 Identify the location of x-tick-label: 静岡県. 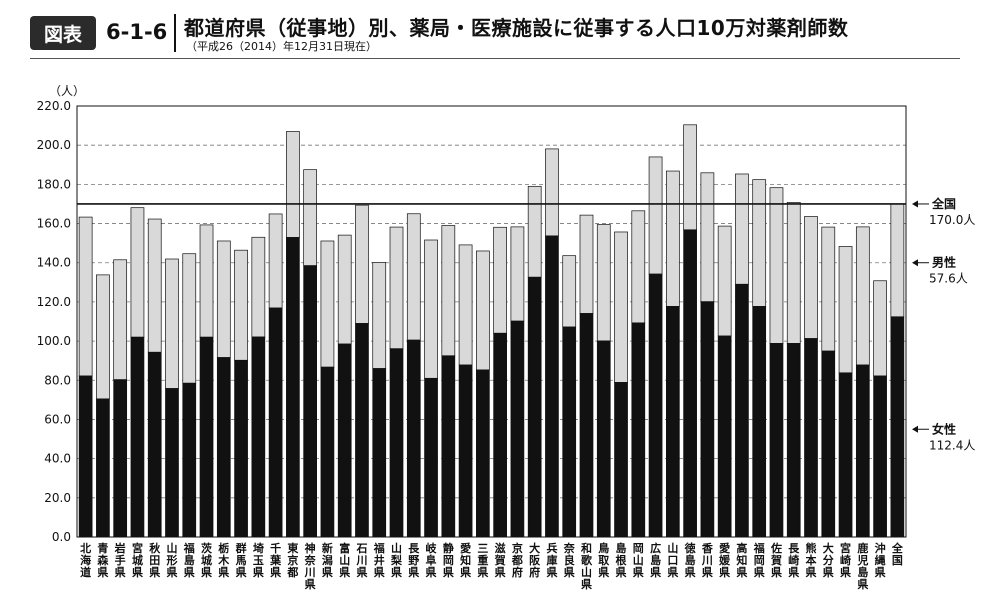
(448, 560).